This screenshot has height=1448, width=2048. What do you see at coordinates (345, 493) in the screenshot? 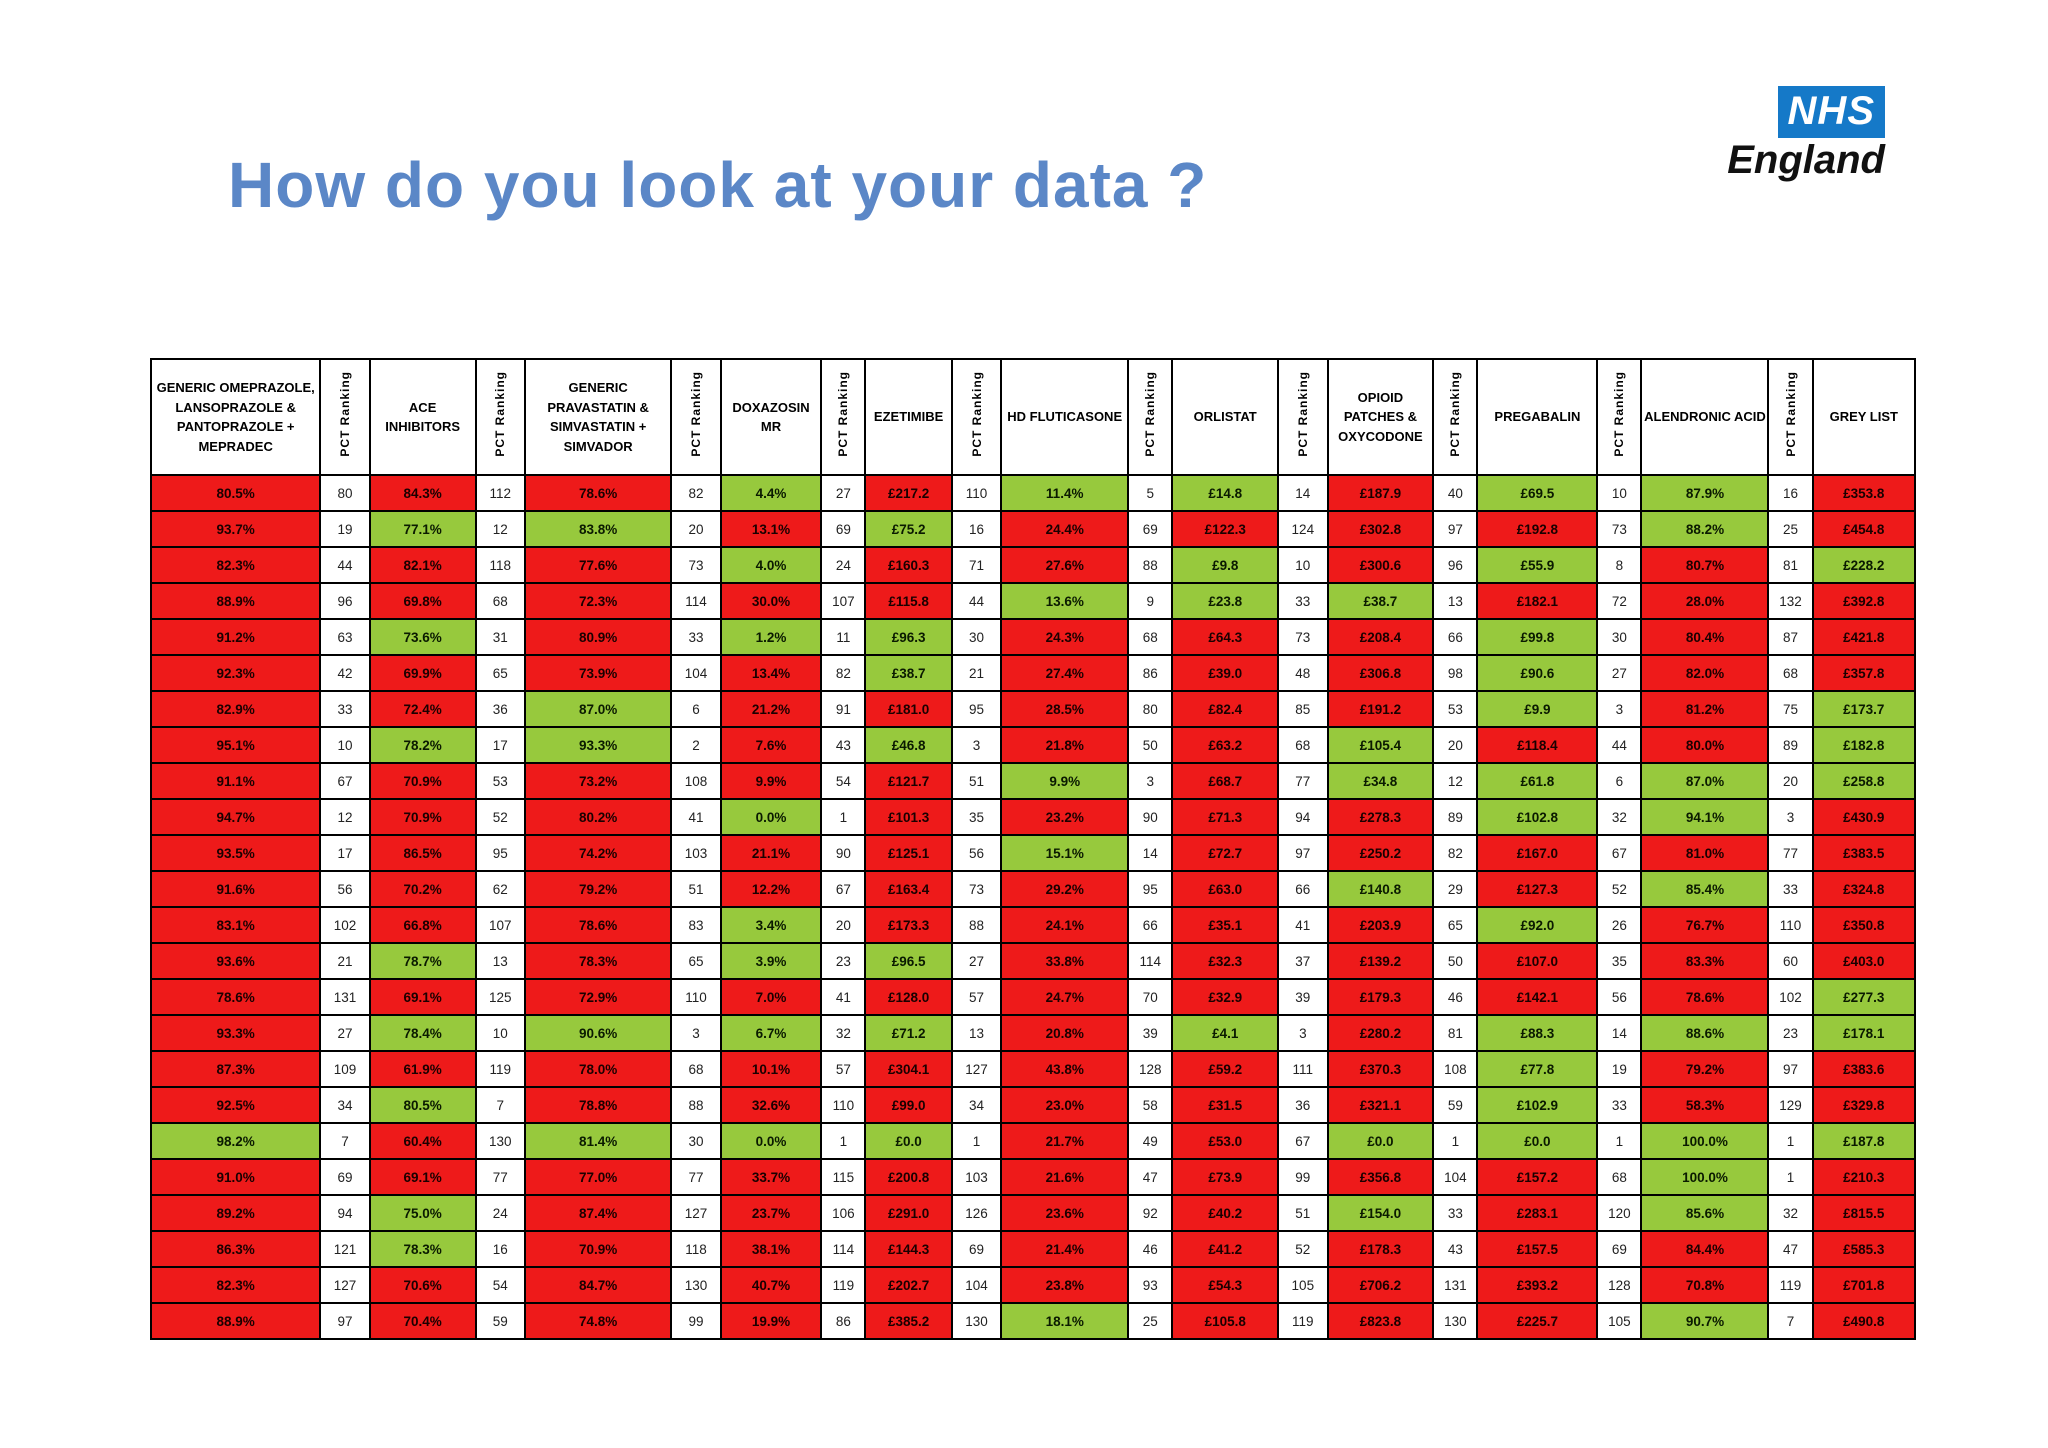
I see `table-cell-rank: 80` at bounding box center [345, 493].